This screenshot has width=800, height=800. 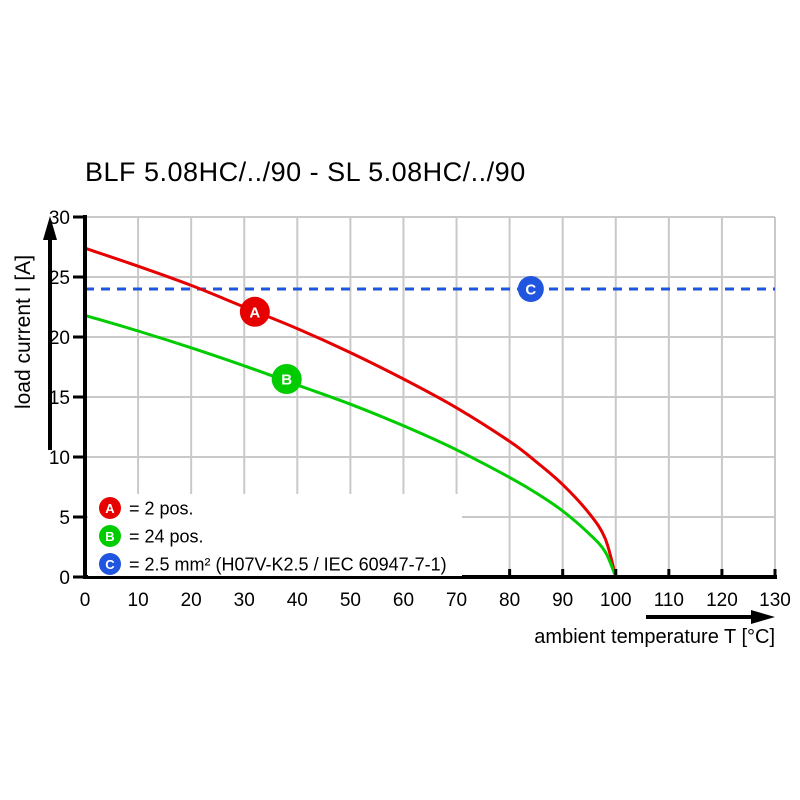 I want to click on legend-background, so click(x=275, y=535).